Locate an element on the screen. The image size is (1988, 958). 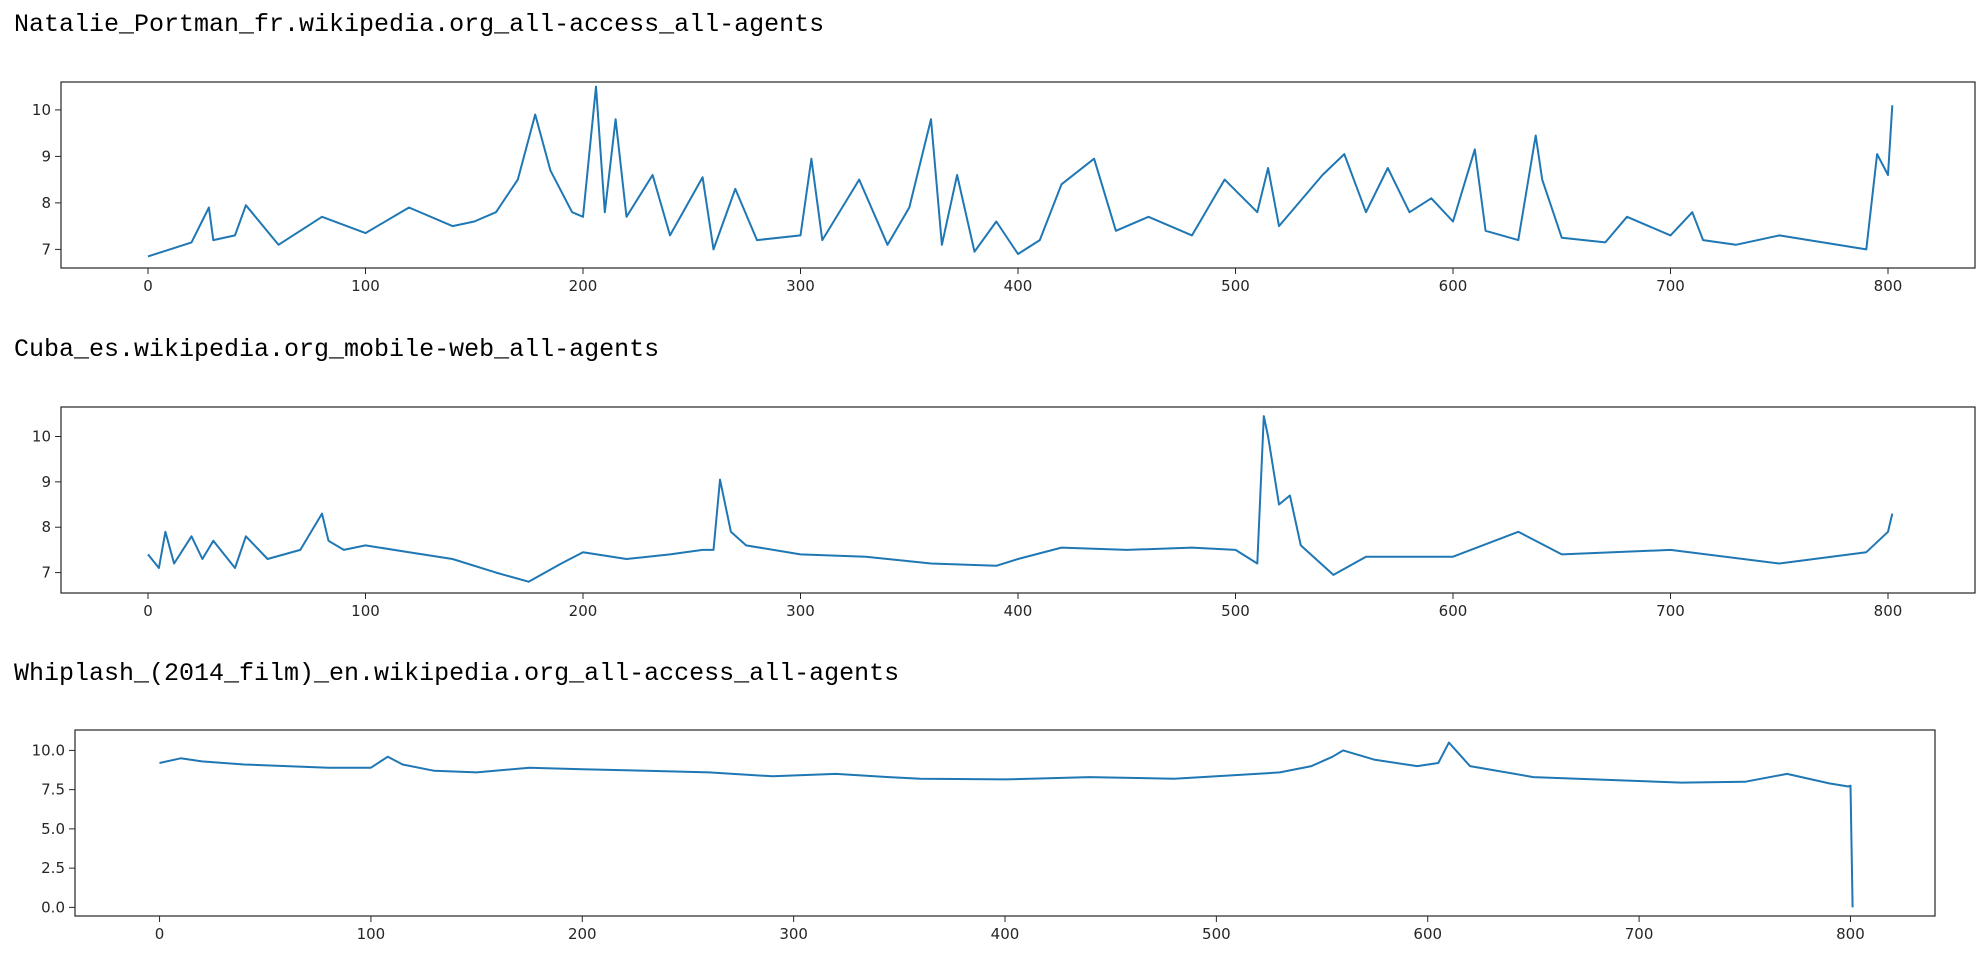
y-tick-label: 10.0 is located at coordinates (48, 750).